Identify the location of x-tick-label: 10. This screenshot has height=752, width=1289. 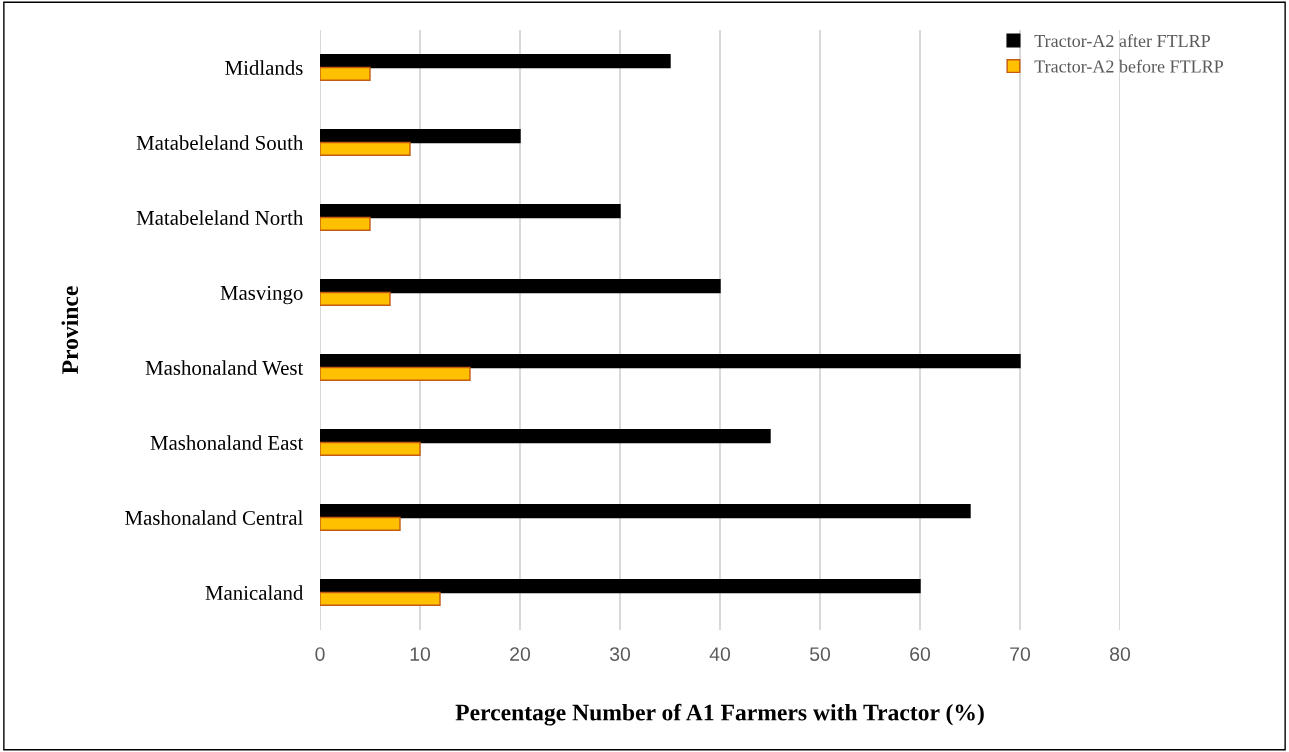
(420, 654).